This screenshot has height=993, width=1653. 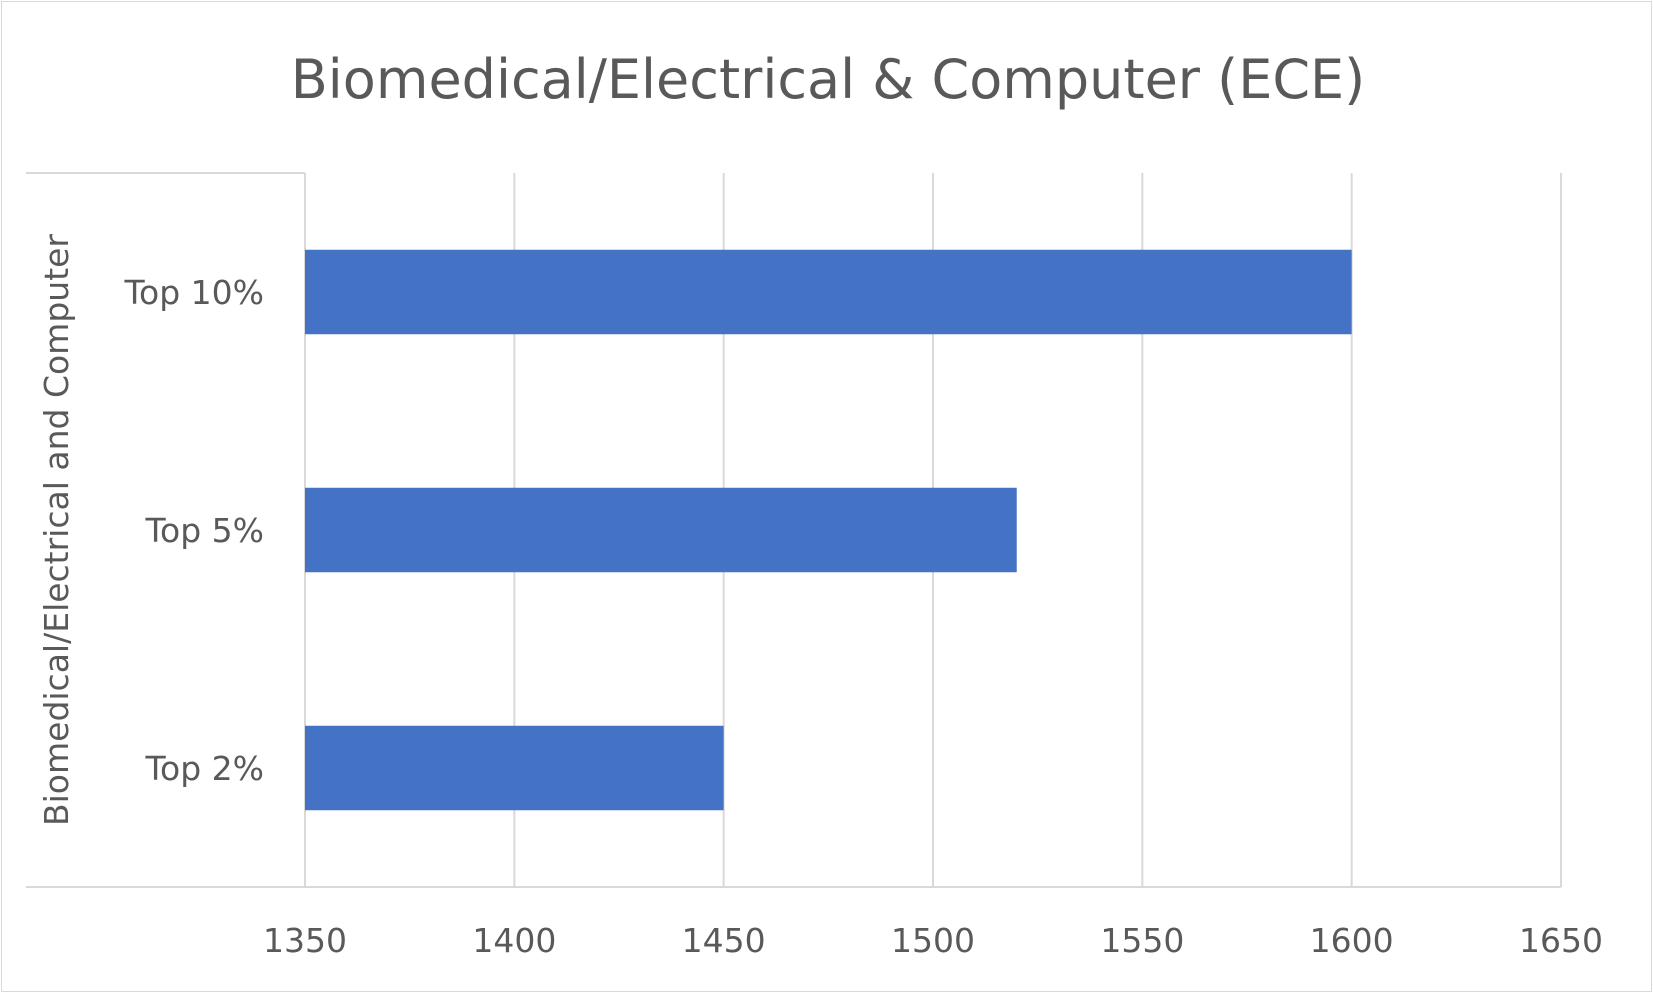 I want to click on x-tick-label: 1400, so click(x=514, y=940).